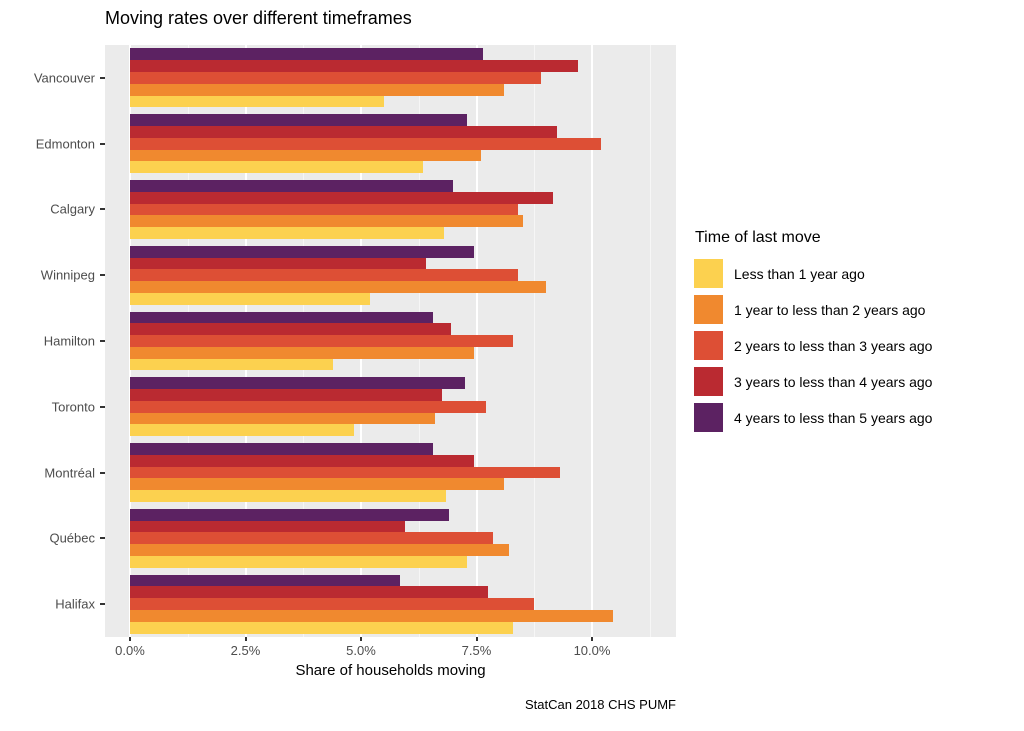 The width and height of the screenshot is (1024, 731). What do you see at coordinates (65, 144) in the screenshot?
I see `y-axis-label-edmonton: Edmonton` at bounding box center [65, 144].